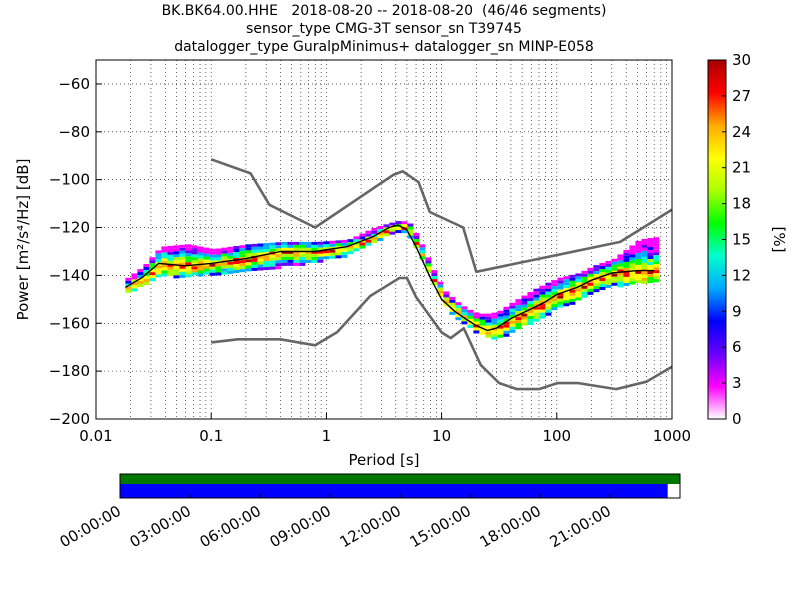 Image resolution: width=800 pixels, height=600 pixels. Describe the element at coordinates (327, 436) in the screenshot. I see `x-tick-label: 1` at that location.